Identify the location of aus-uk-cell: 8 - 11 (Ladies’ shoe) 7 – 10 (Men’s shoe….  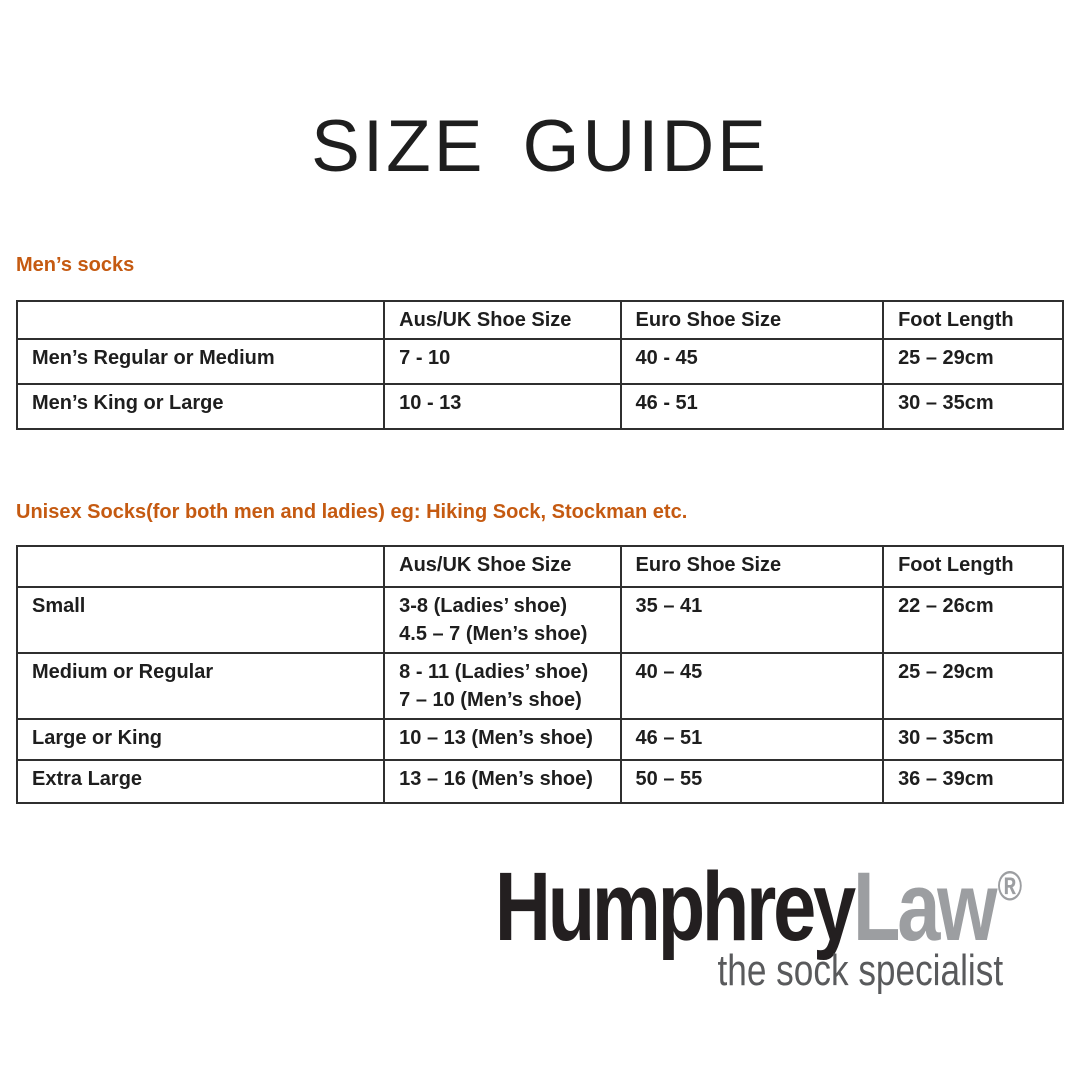
(502, 686).